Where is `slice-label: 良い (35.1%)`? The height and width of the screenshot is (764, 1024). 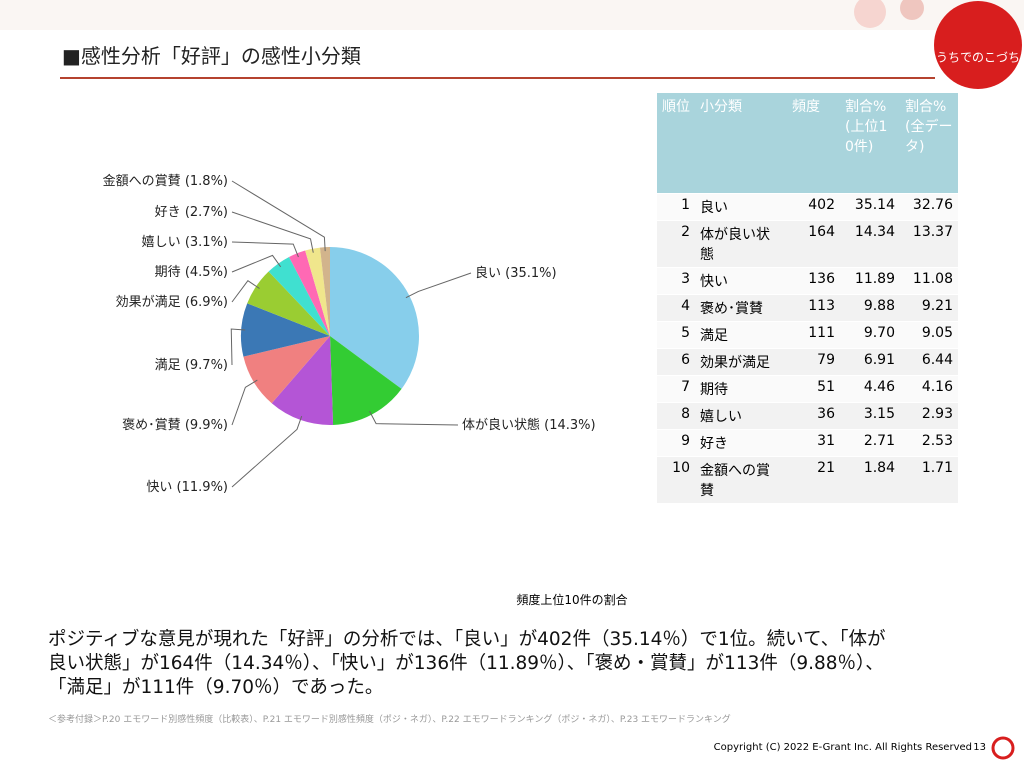
slice-label: 良い (35.1%) is located at coordinates (516, 273).